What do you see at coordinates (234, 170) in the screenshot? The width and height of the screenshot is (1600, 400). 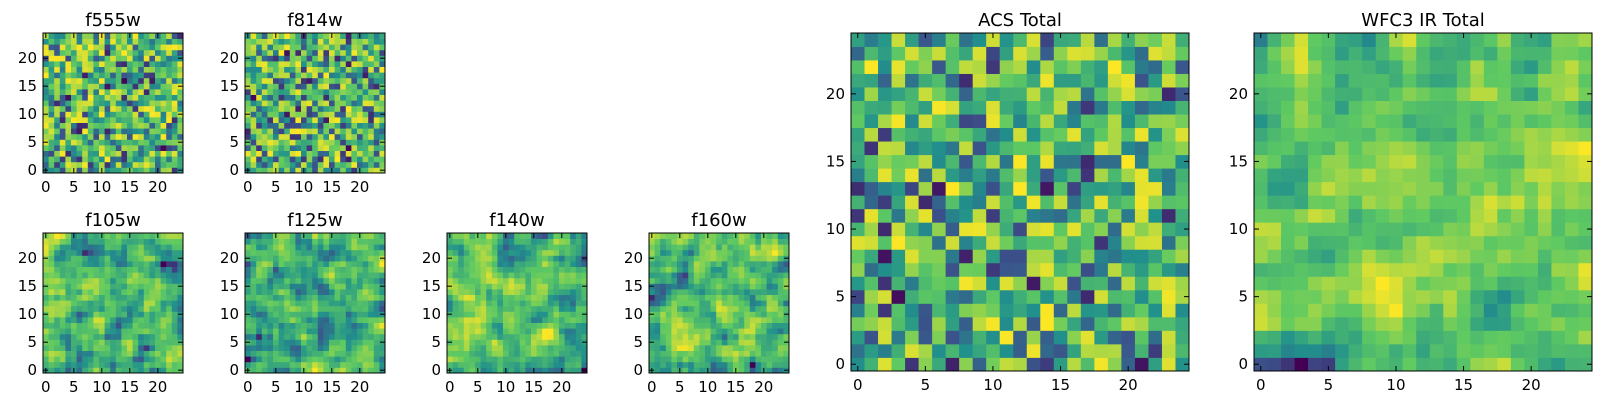 I see `y-tick-label: 0` at bounding box center [234, 170].